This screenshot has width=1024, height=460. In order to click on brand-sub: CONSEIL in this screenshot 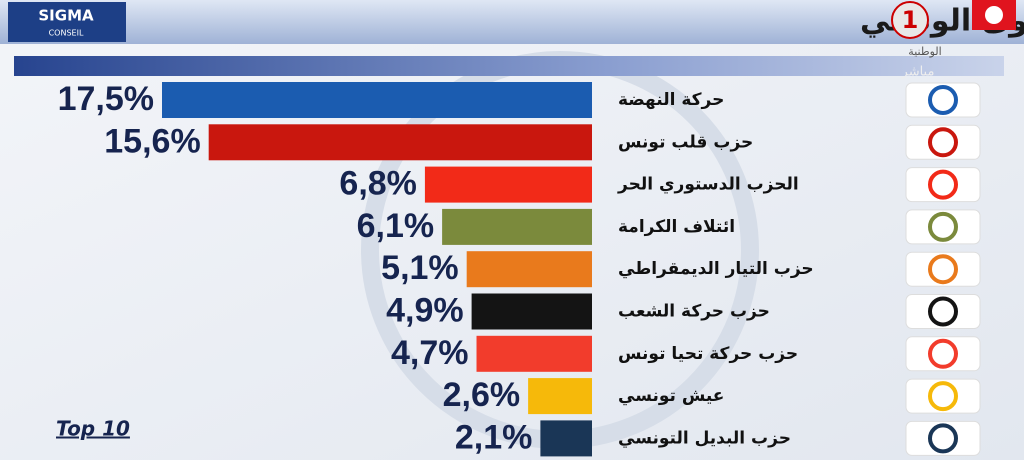, I will do `click(66, 33)`.